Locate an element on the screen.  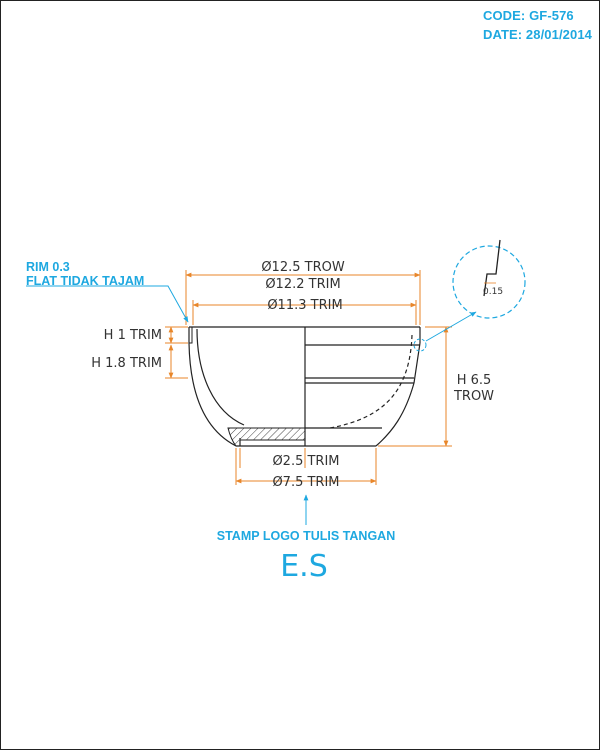
dimension-lines is located at coordinates (308, 377).